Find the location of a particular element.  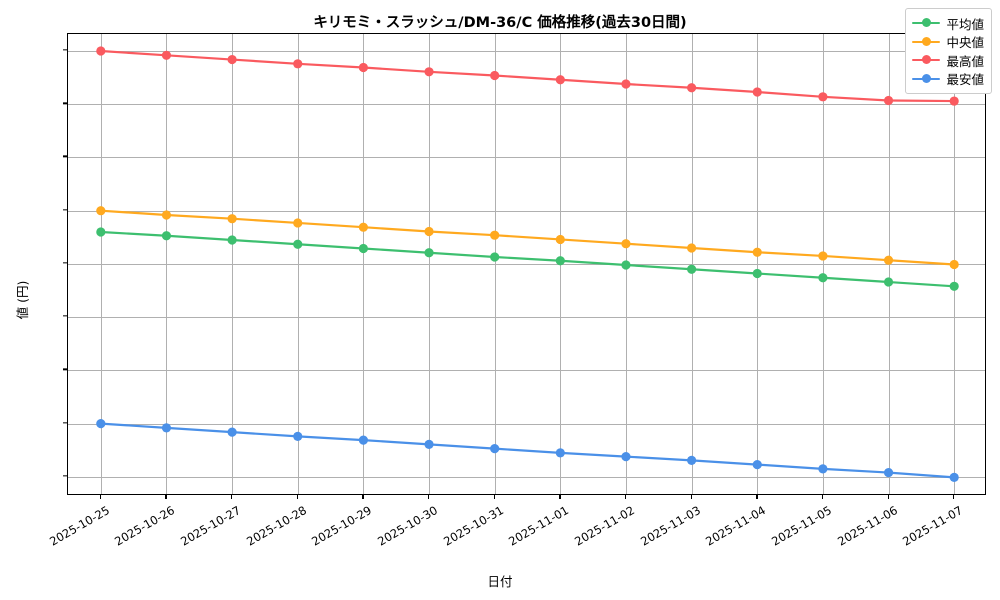

legend-item-label: 最安値 is located at coordinates (965, 80).